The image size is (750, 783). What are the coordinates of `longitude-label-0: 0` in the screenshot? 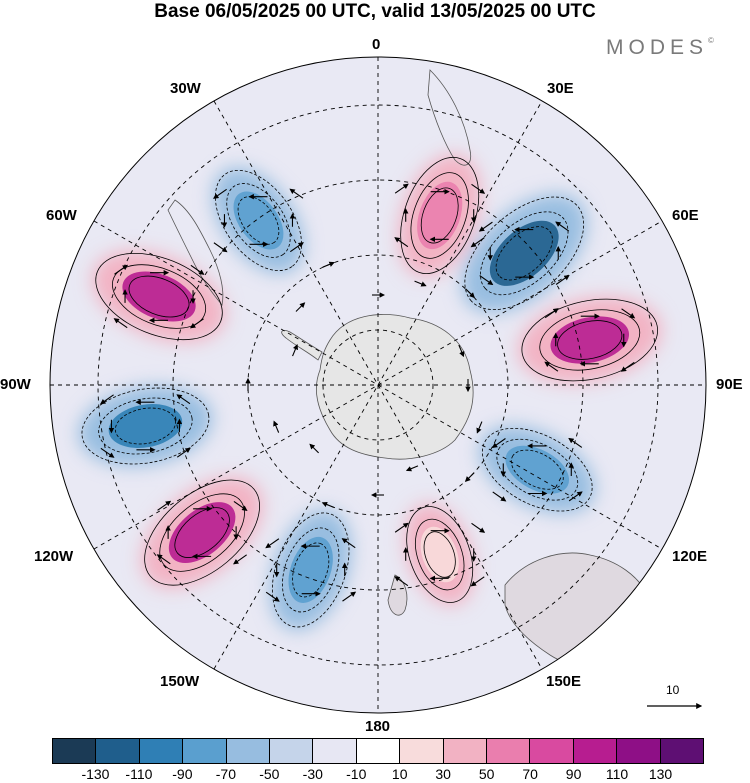 It's located at (376, 44).